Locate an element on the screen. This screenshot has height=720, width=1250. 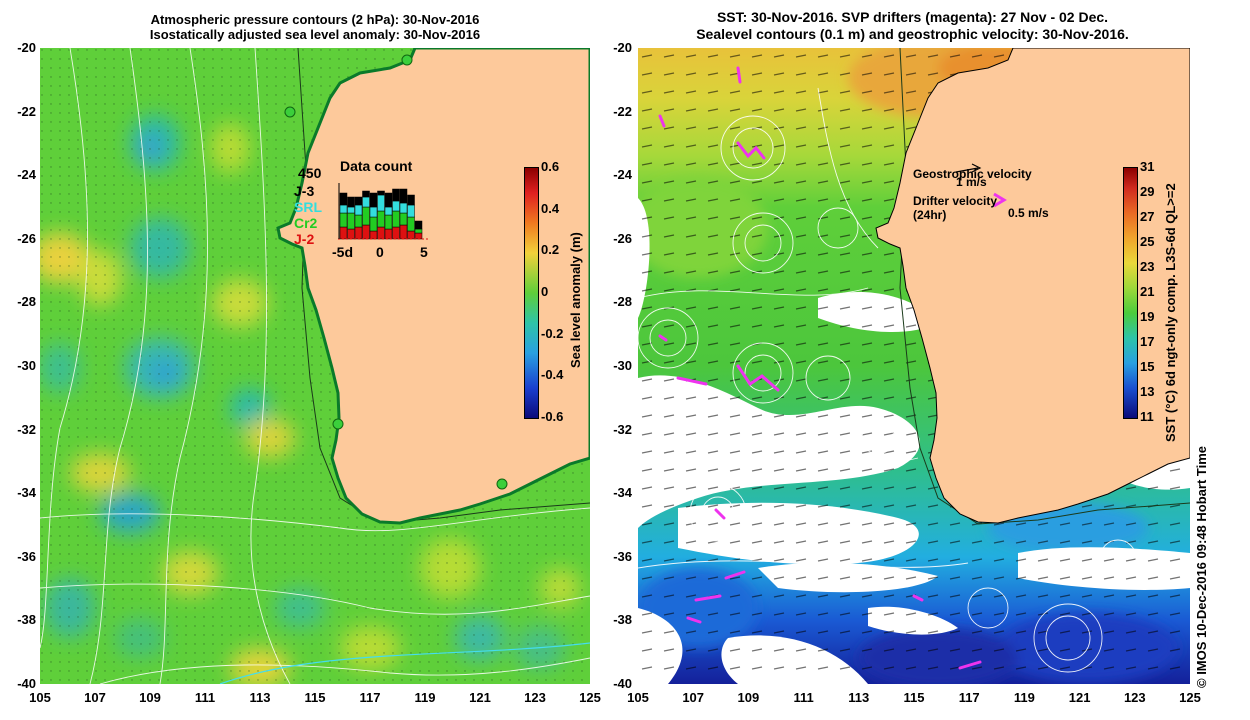
colorbar-tick-label: 17 is located at coordinates (1147, 341).